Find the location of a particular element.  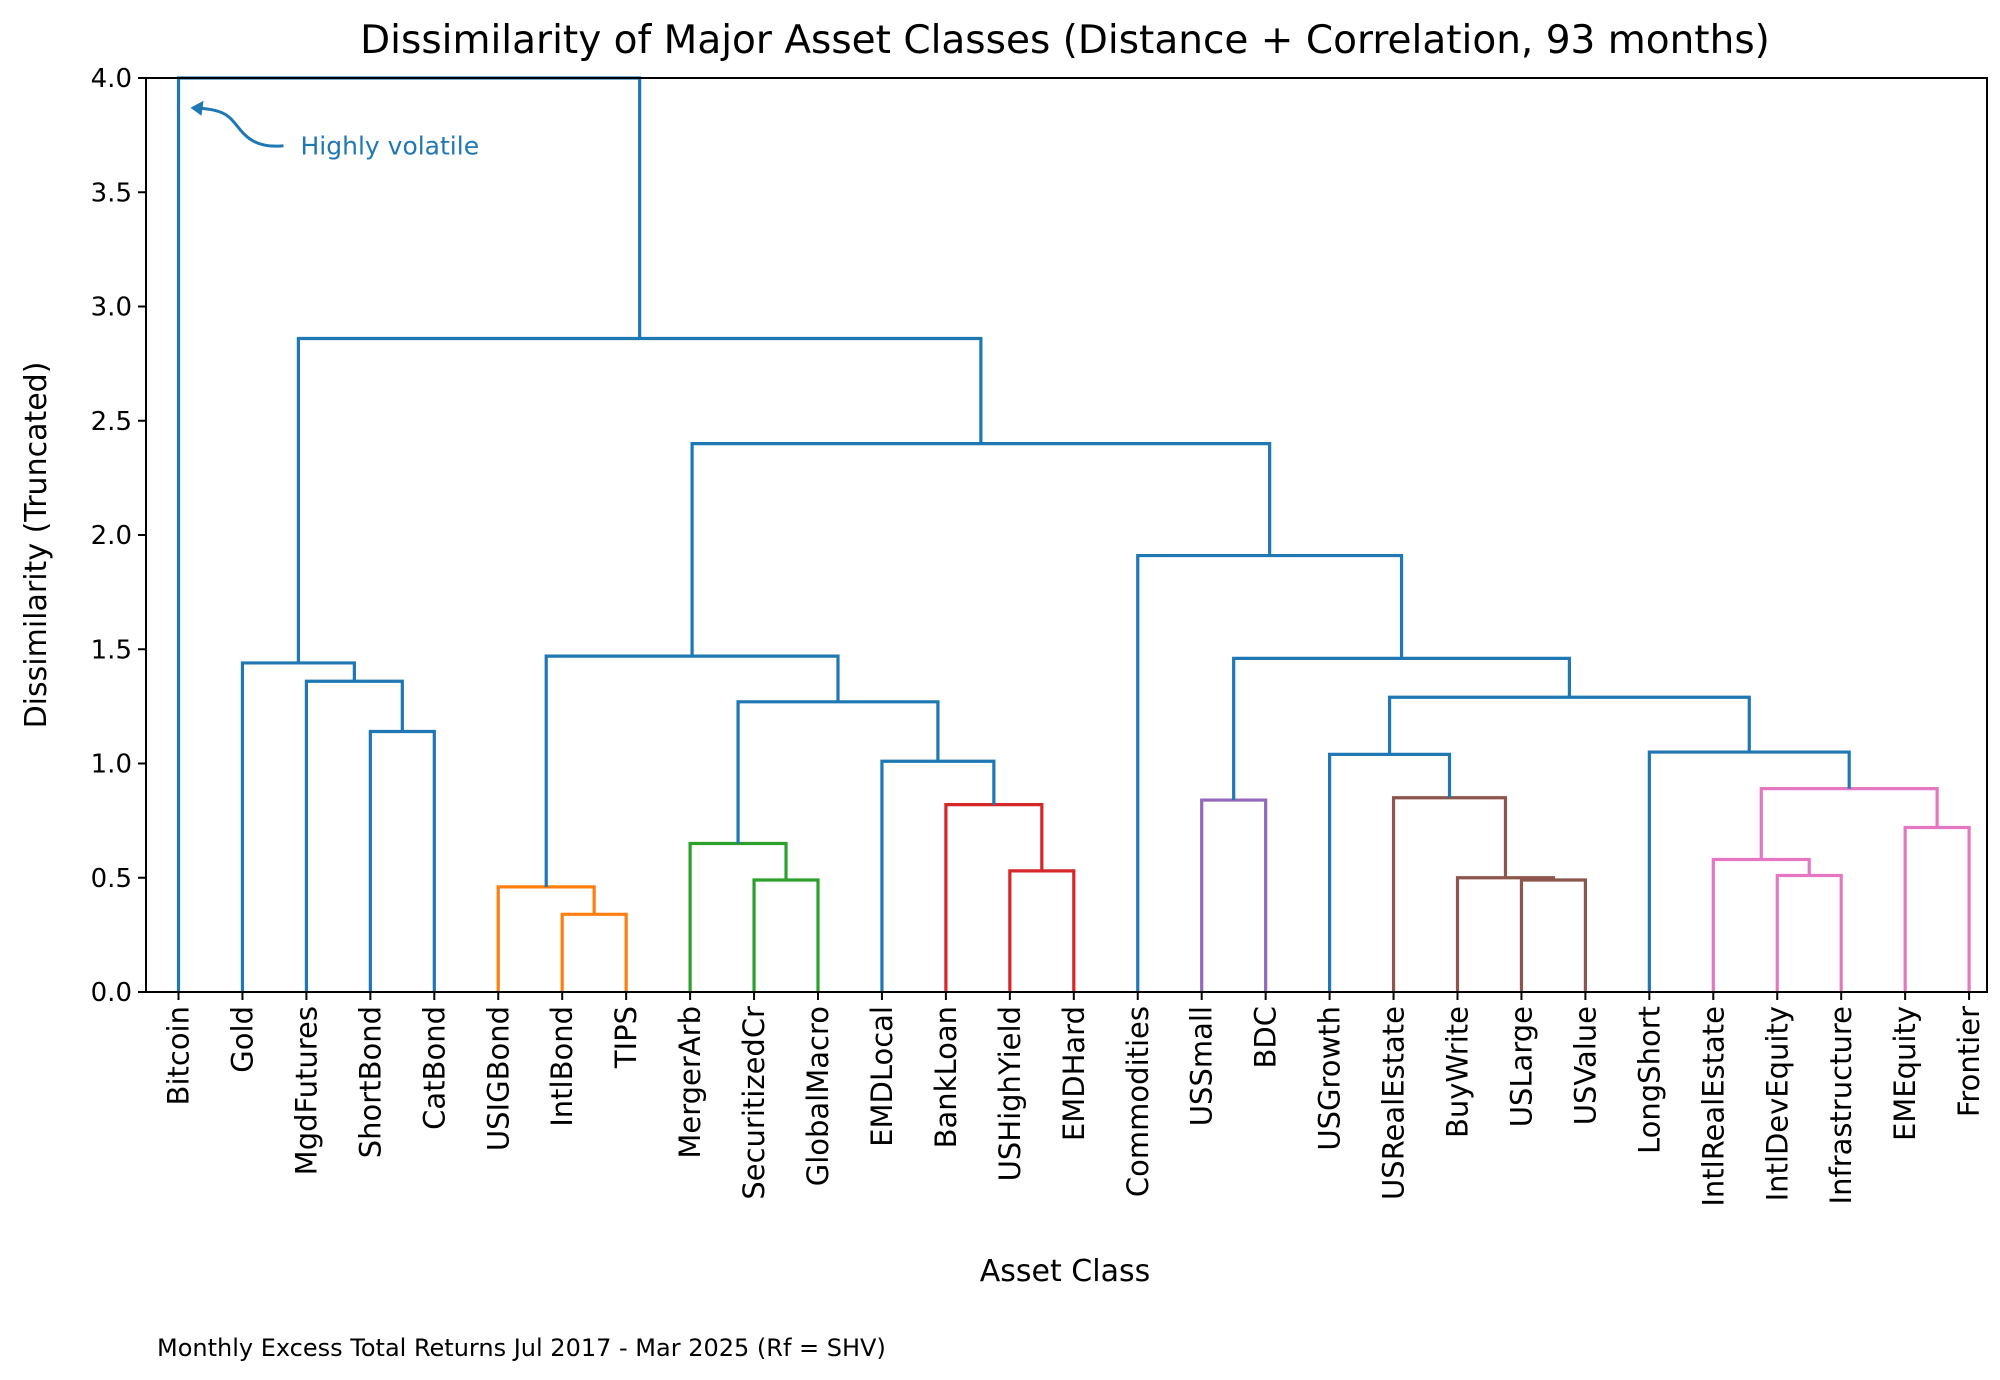

leaf-label-uslarge: USLarge is located at coordinates (1521, 1066).